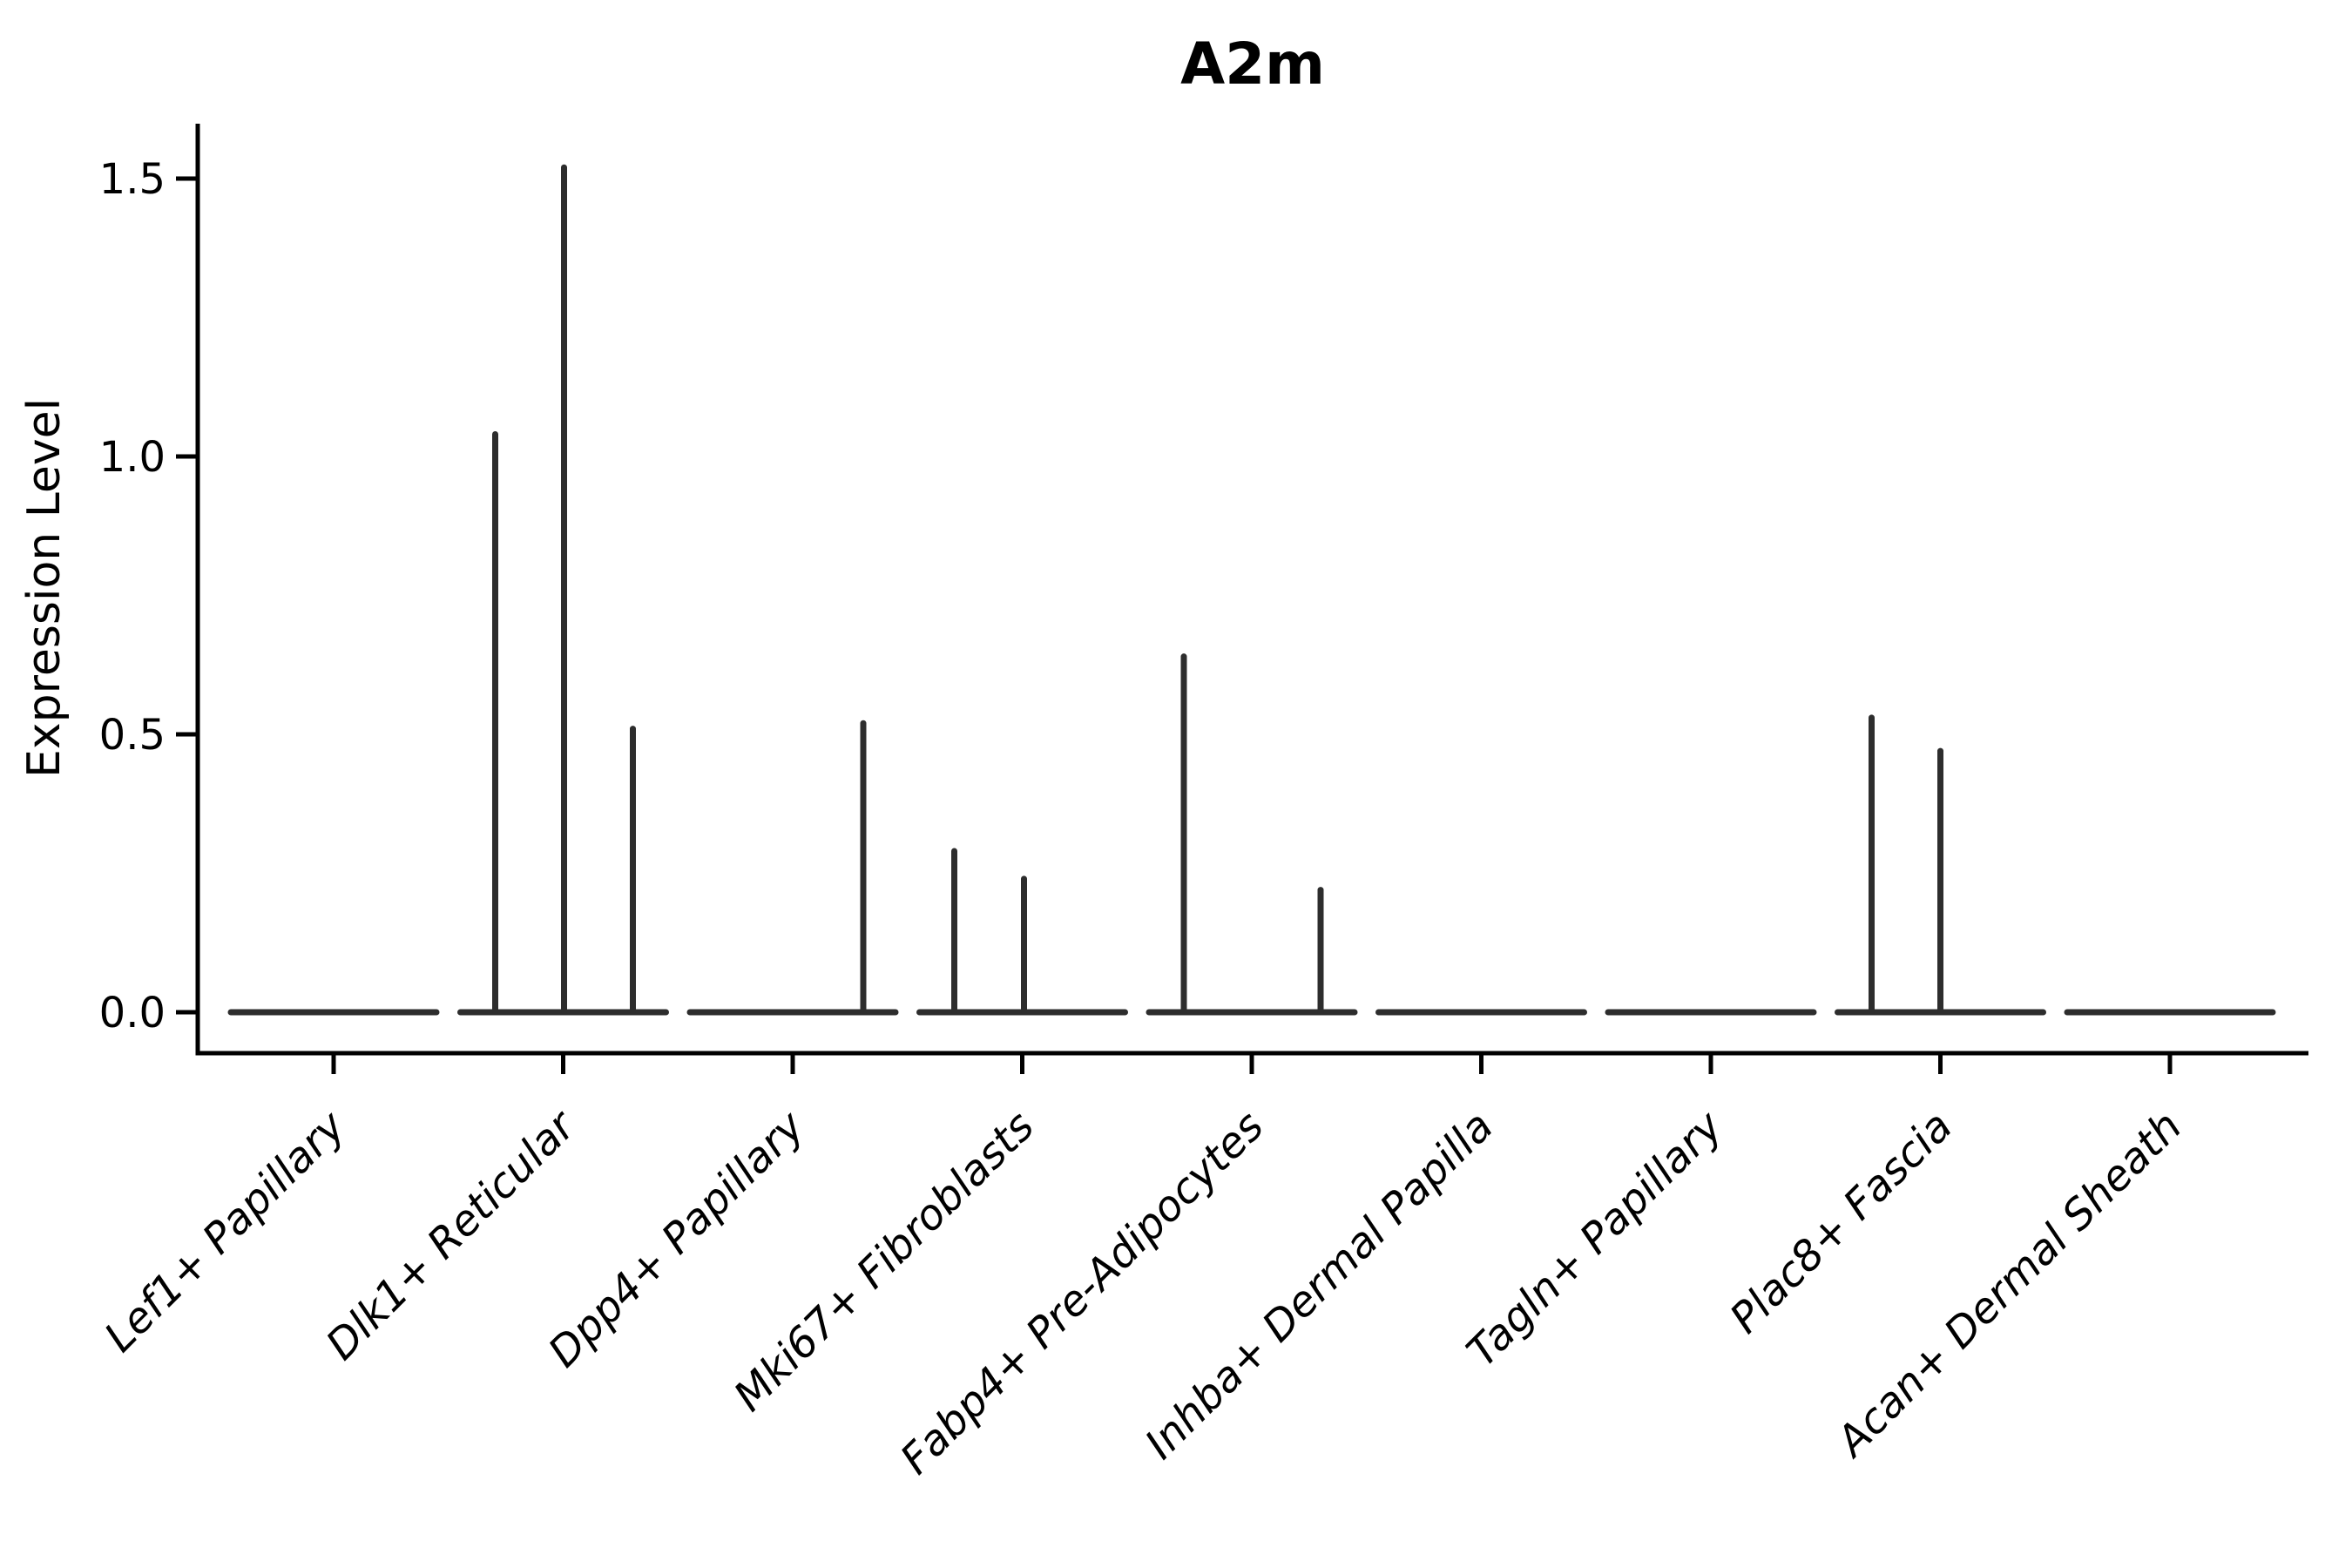 The height and width of the screenshot is (1568, 2352). What do you see at coordinates (132, 736) in the screenshot?
I see `y-tick-label: 0.5` at bounding box center [132, 736].